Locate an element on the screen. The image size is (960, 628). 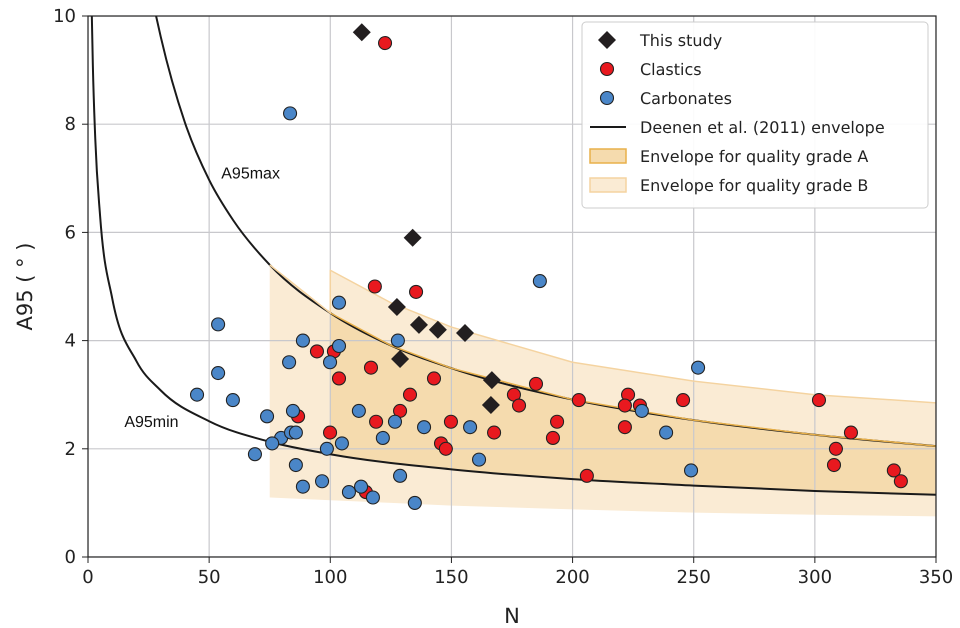
annotation: A95max is located at coordinates (250, 173).